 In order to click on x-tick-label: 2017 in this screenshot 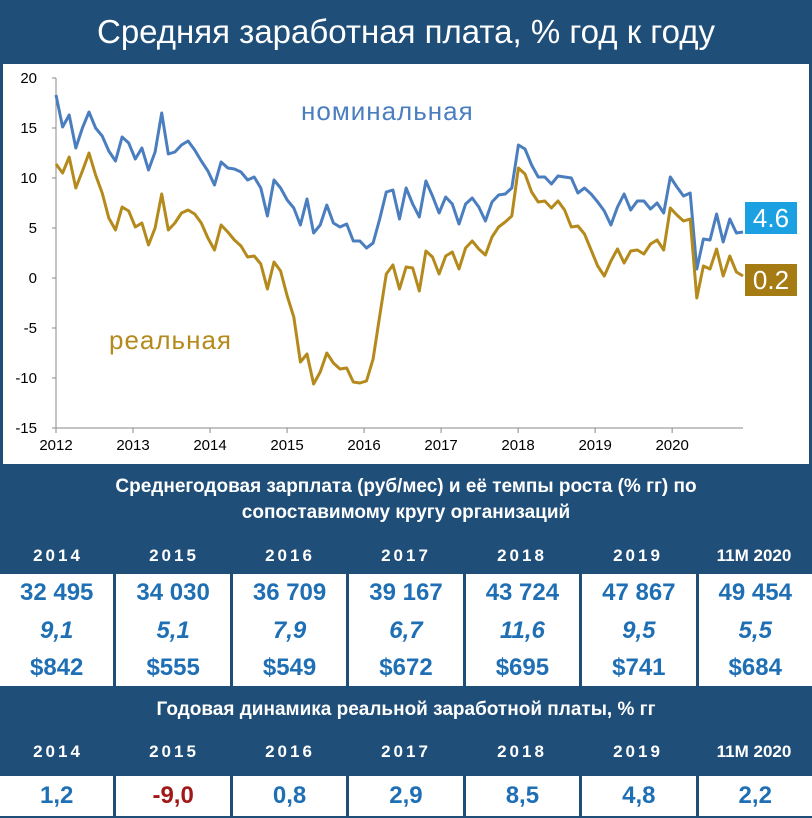, I will do `click(440, 445)`.